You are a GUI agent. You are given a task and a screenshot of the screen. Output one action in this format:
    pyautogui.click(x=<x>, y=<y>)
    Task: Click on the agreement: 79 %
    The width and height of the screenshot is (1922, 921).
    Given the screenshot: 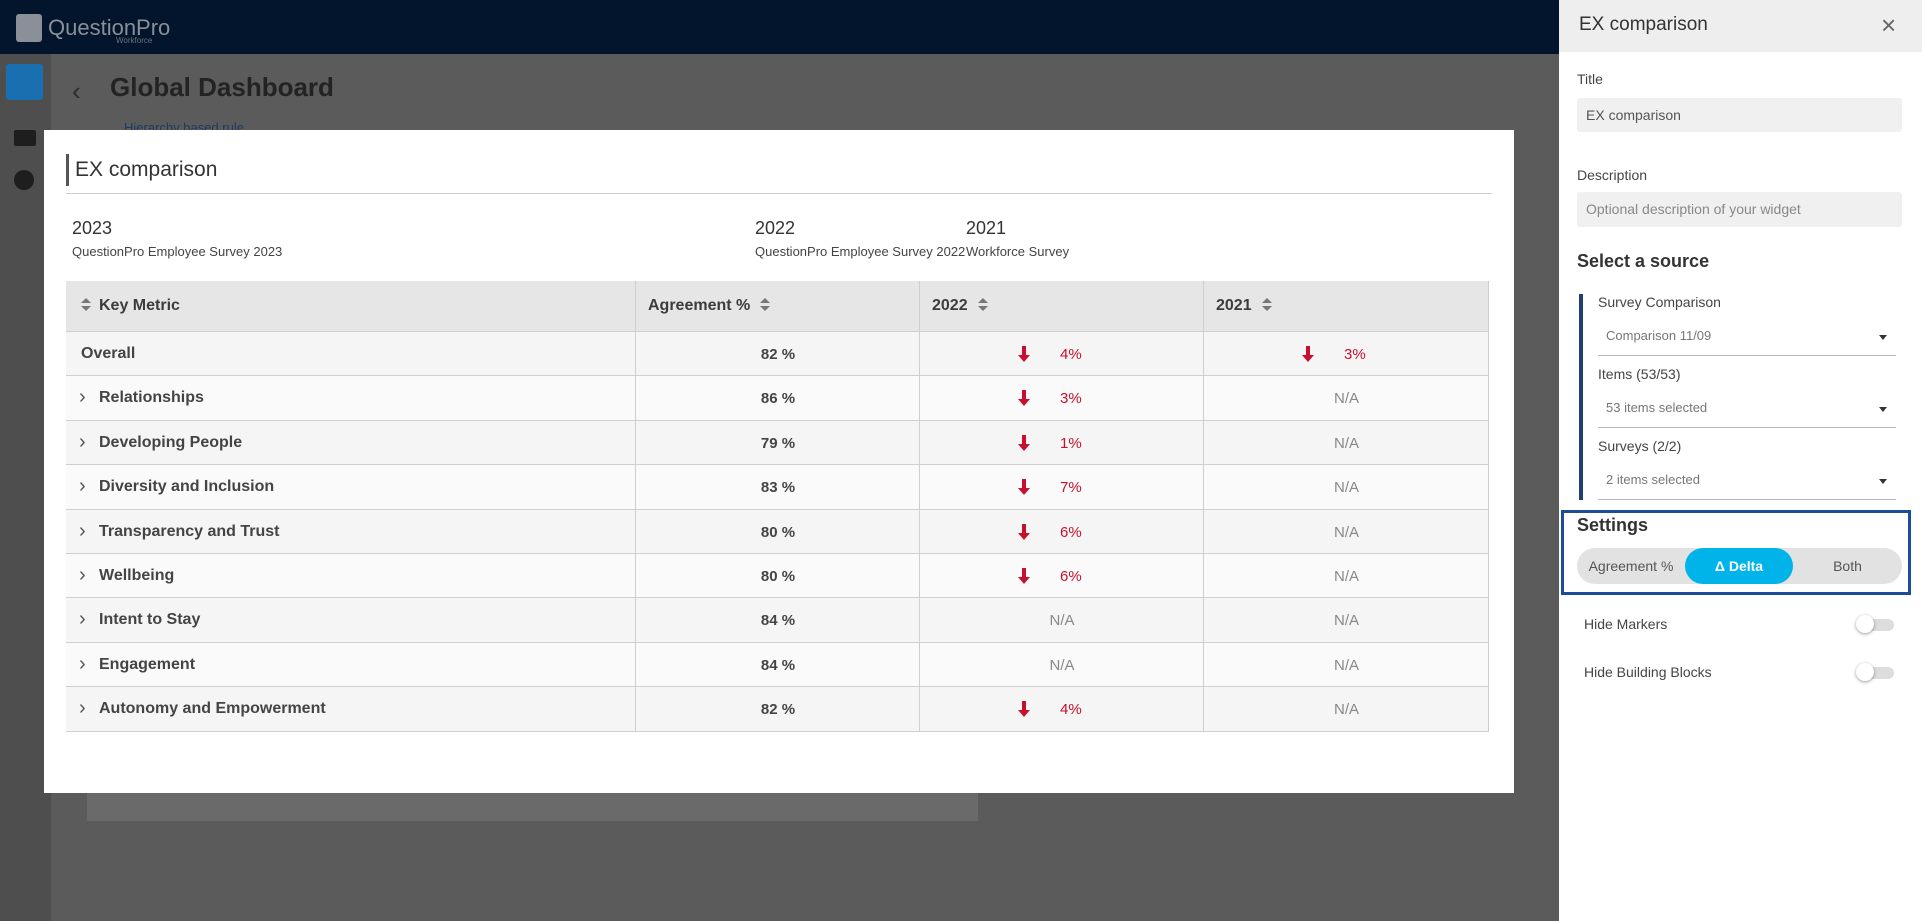 What is the action you would take?
    pyautogui.click(x=778, y=443)
    